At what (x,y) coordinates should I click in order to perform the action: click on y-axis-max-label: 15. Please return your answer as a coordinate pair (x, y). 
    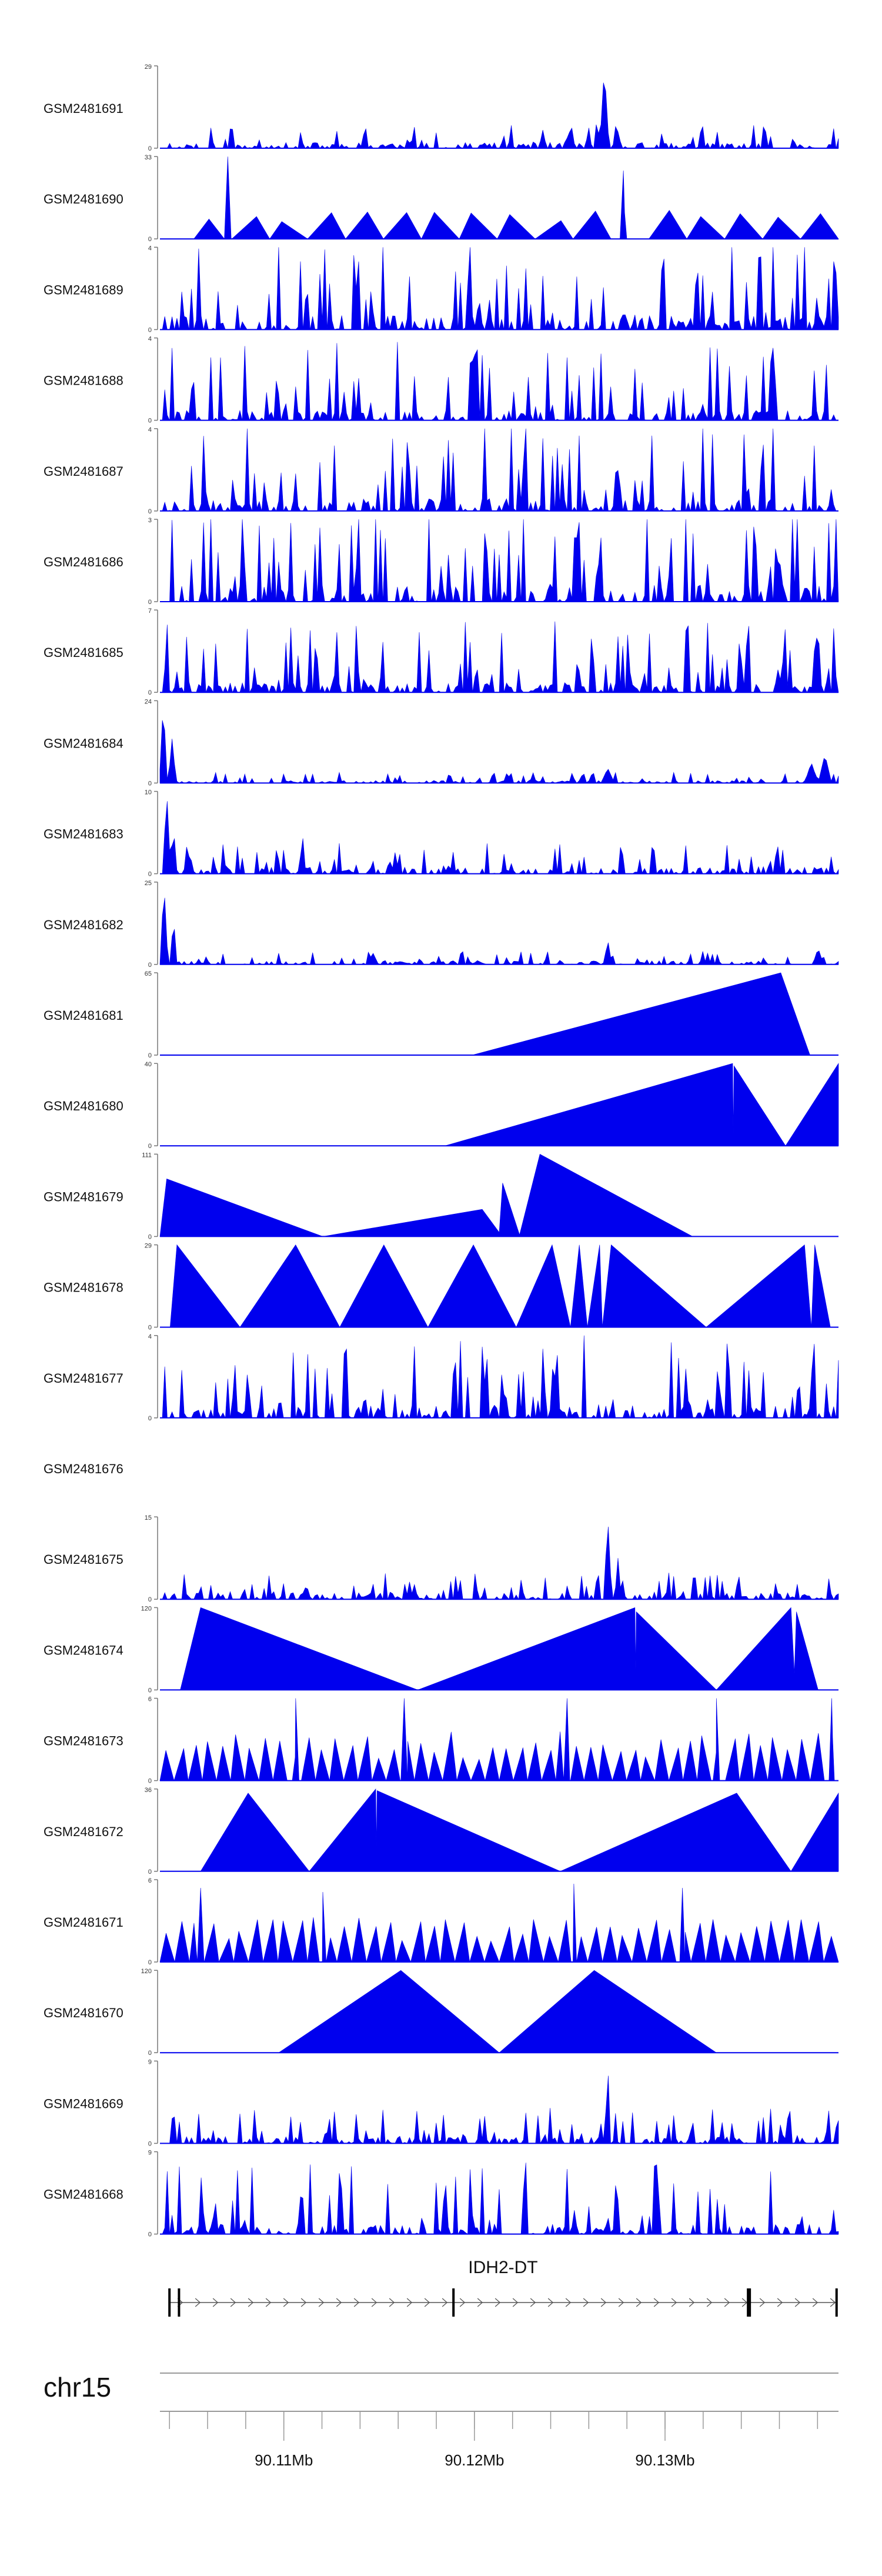
    Looking at the image, I should click on (148, 1517).